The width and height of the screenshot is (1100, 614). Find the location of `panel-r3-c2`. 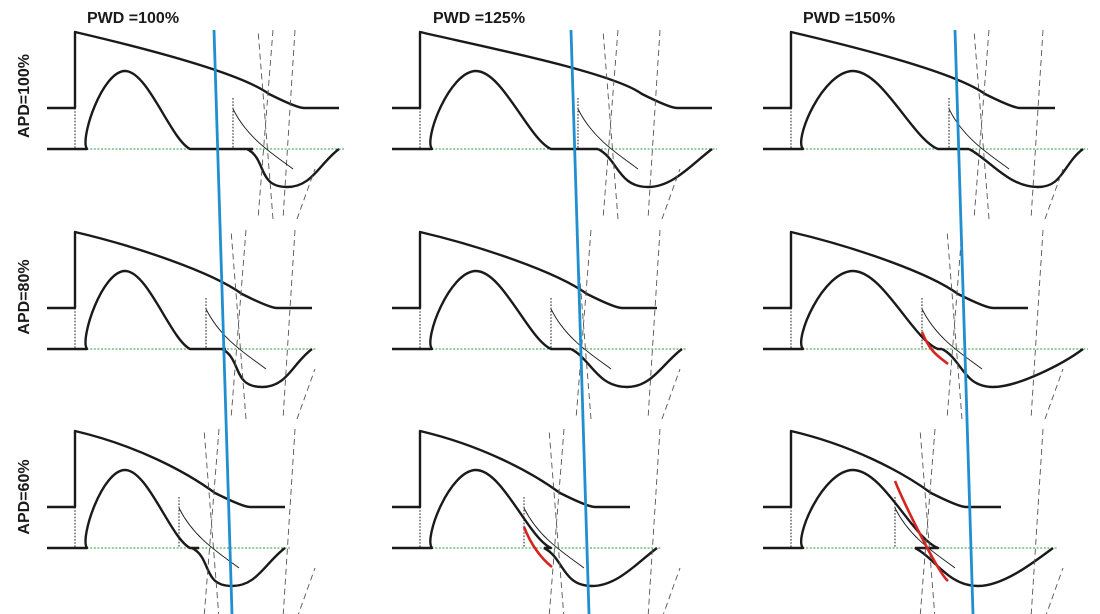

panel-r3-c2 is located at coordinates (536, 521).